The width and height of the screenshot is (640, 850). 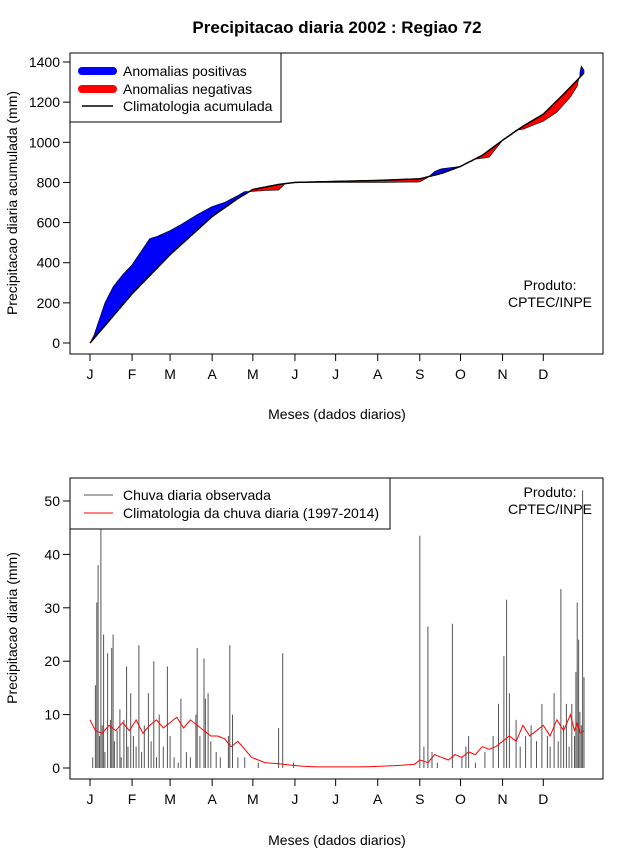 What do you see at coordinates (550, 285) in the screenshot?
I see `product-label-top: Produto:` at bounding box center [550, 285].